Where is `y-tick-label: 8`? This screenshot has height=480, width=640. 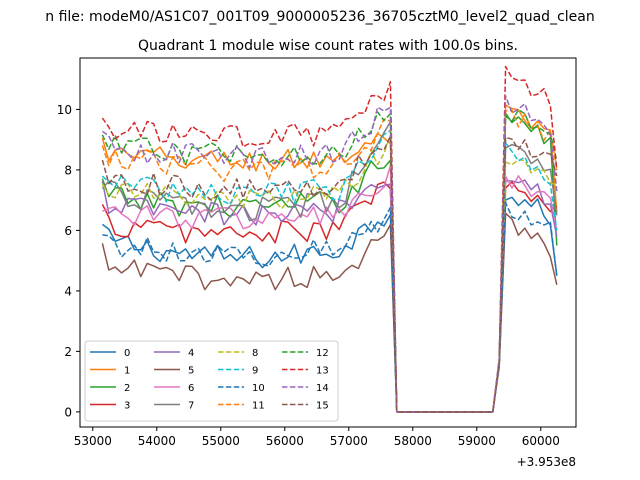
y-tick-label: 8 is located at coordinates (68, 170).